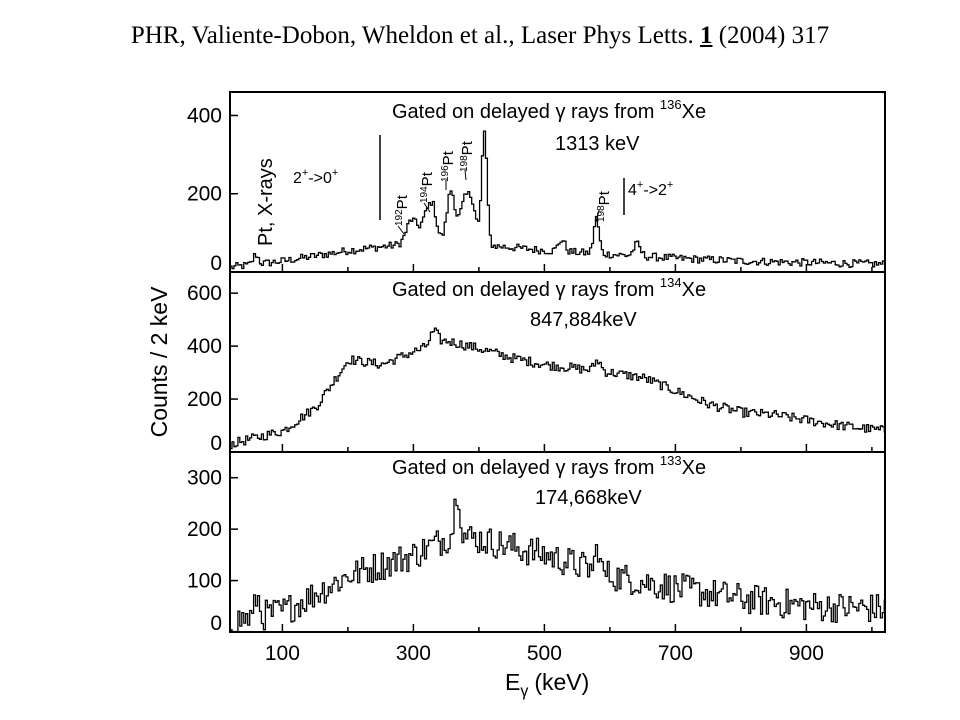 Image resolution: width=960 pixels, height=720 pixels. I want to click on x-axis-title: Eγ (keV), so click(547, 684).